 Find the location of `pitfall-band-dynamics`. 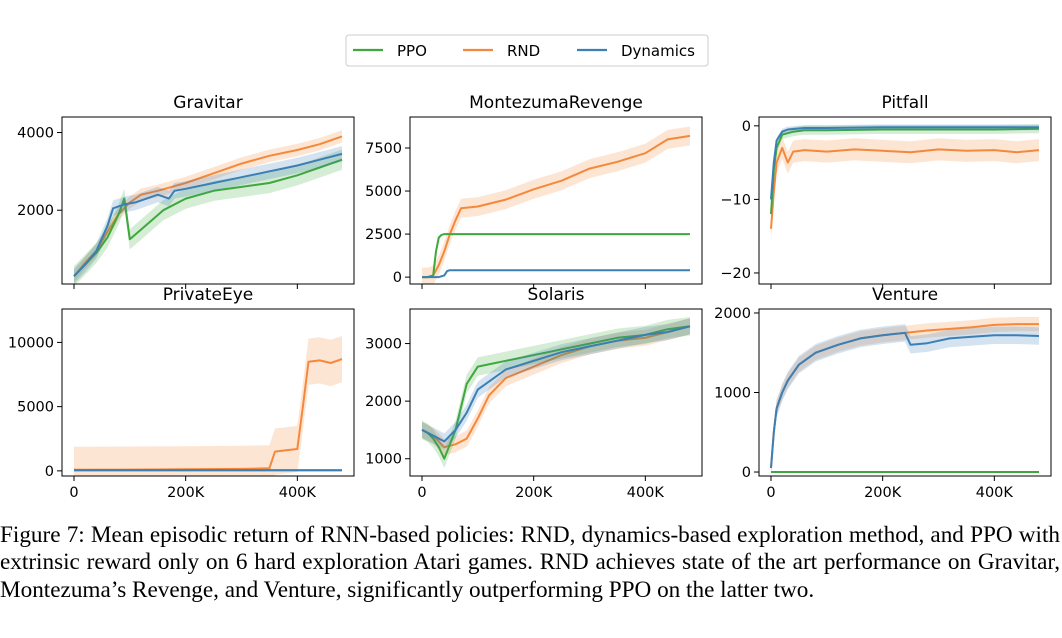

pitfall-band-dynamics is located at coordinates (905, 163).